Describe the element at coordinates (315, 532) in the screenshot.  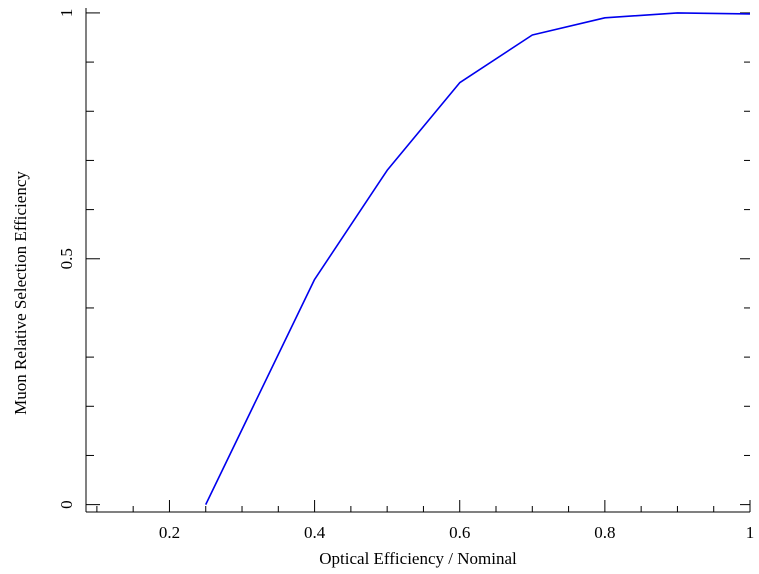
I see `x-tick-label: 0.4` at that location.